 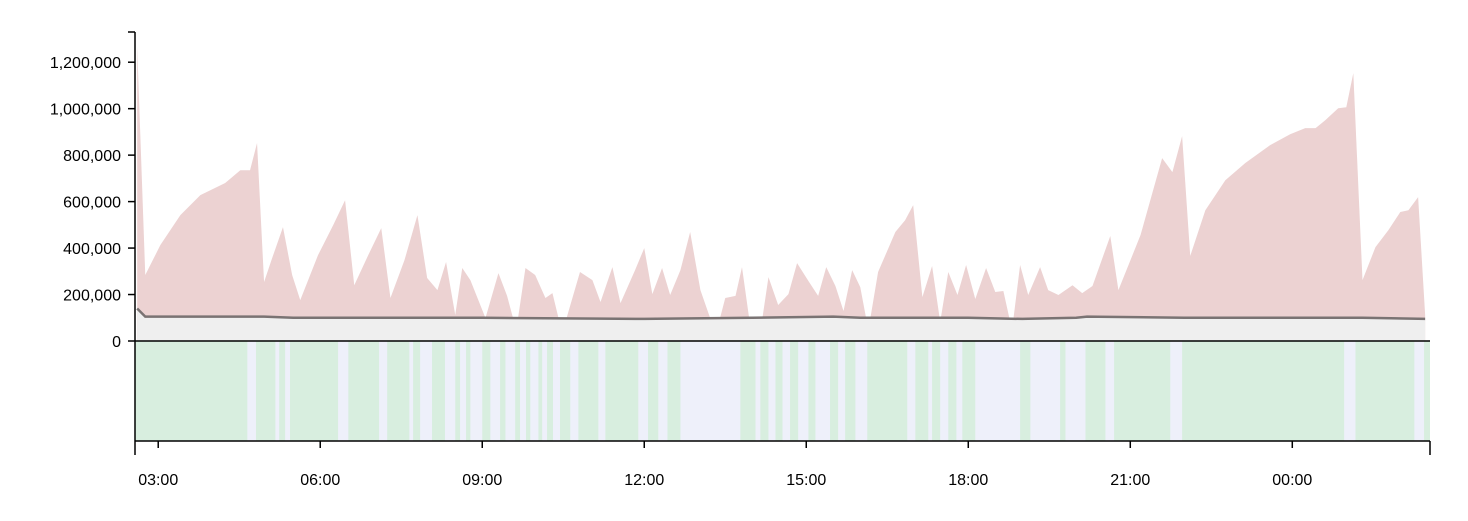 What do you see at coordinates (92, 203) in the screenshot?
I see `y-tick-label: 600,000` at bounding box center [92, 203].